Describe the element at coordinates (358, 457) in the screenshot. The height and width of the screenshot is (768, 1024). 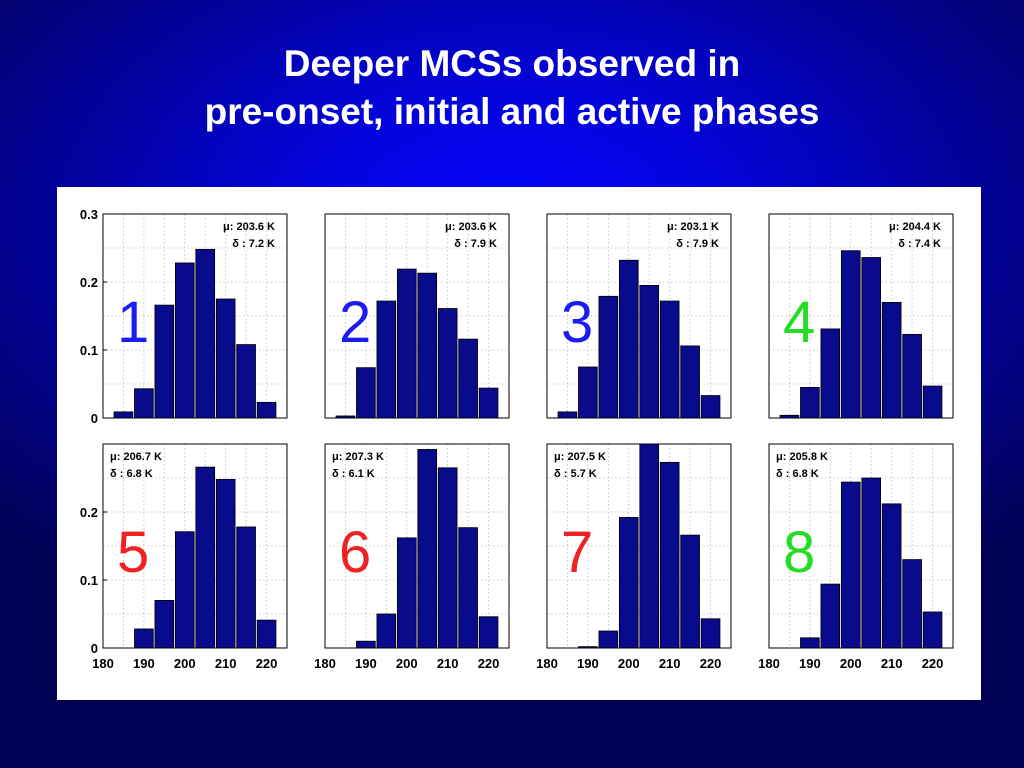
I see `mu-annotation: μ: 207.3 K` at that location.